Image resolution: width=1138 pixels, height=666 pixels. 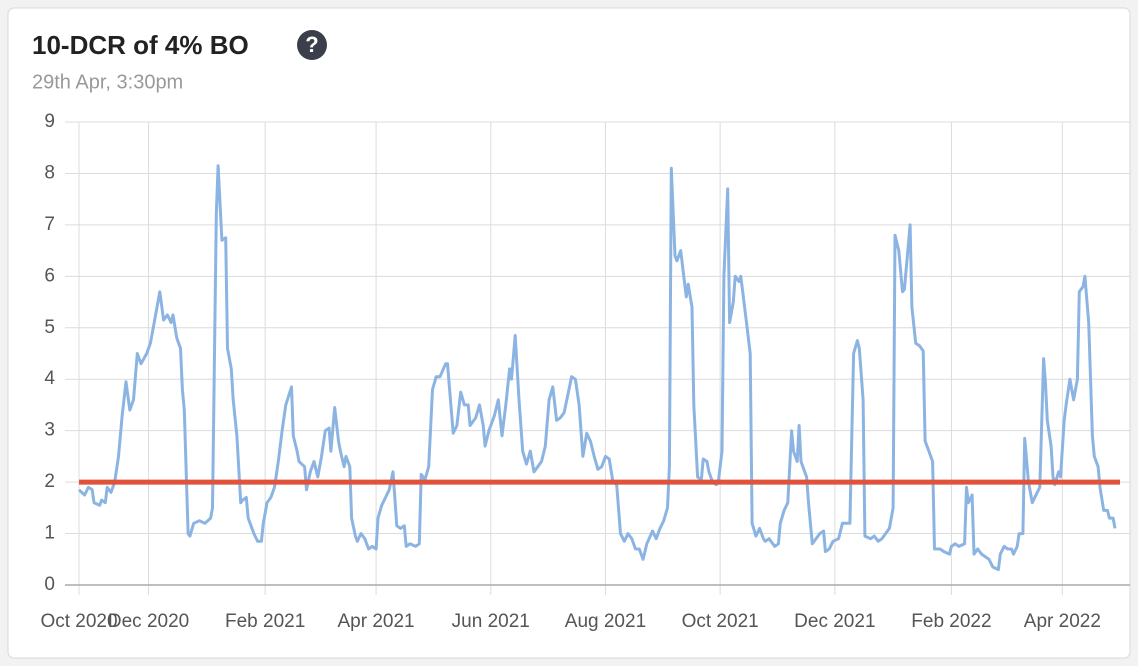 What do you see at coordinates (49, 275) in the screenshot?
I see `y-tick-label: 6` at bounding box center [49, 275].